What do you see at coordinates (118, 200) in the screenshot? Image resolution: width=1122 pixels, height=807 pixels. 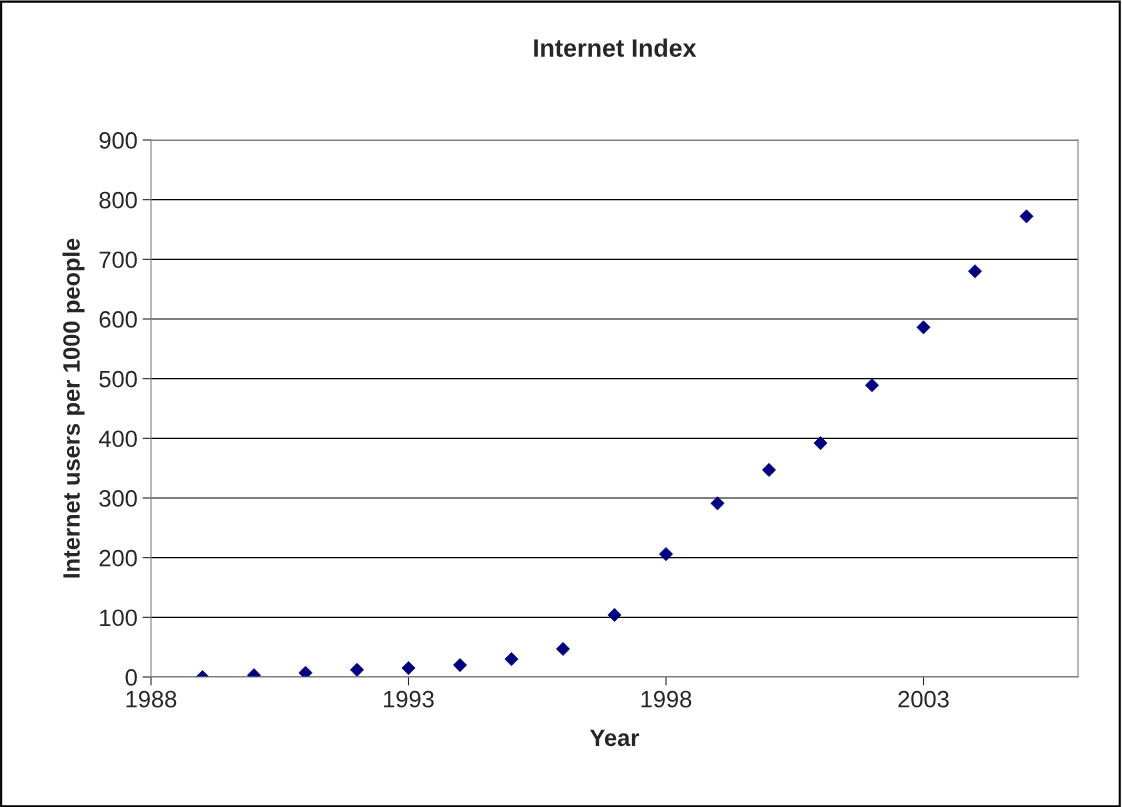 I see `y-tick-label: 800` at bounding box center [118, 200].